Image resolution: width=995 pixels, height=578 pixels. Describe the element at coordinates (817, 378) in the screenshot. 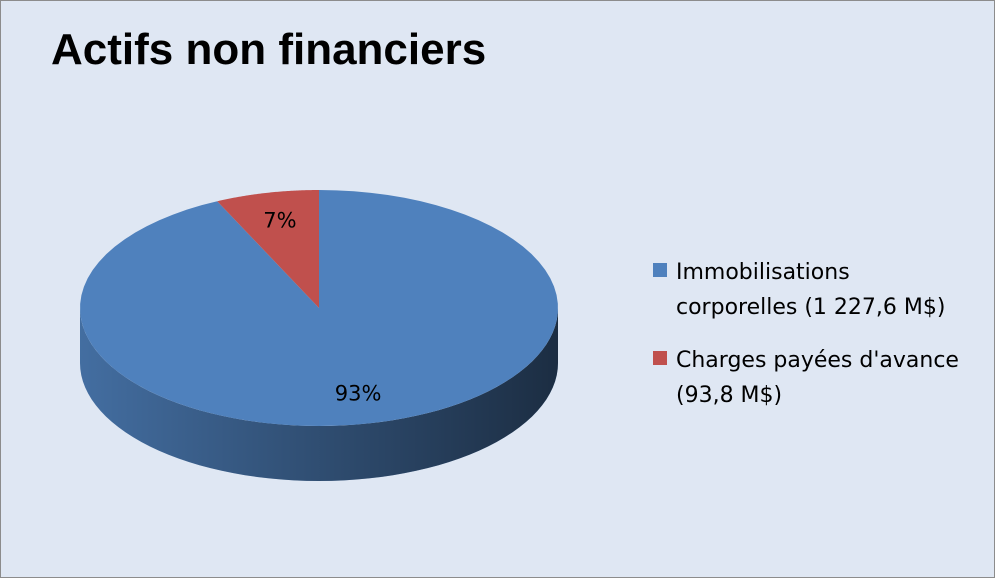

I see `legend-label: Charges payées d'avance (93,8 M$)` at that location.